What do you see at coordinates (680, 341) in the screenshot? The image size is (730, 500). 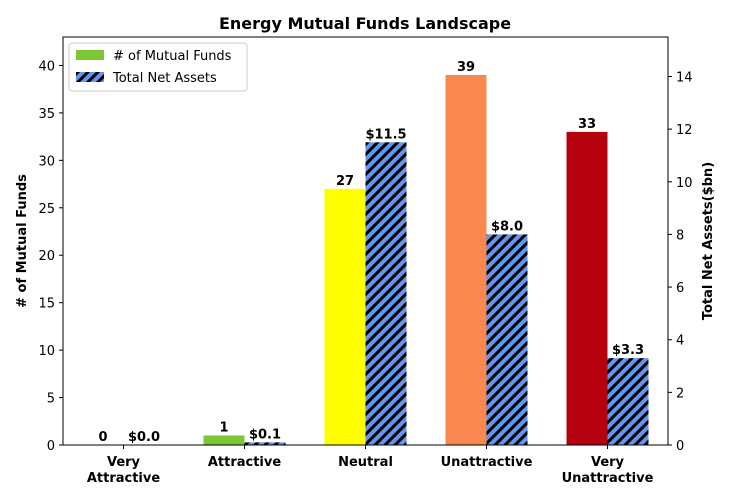 I see `y-right-tick-label: 4` at bounding box center [680, 341].